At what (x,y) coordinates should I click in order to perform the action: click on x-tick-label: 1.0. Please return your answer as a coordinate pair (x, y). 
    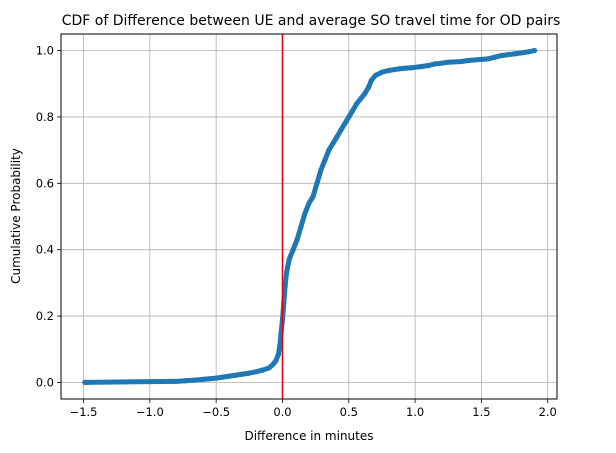
    Looking at the image, I should click on (415, 412).